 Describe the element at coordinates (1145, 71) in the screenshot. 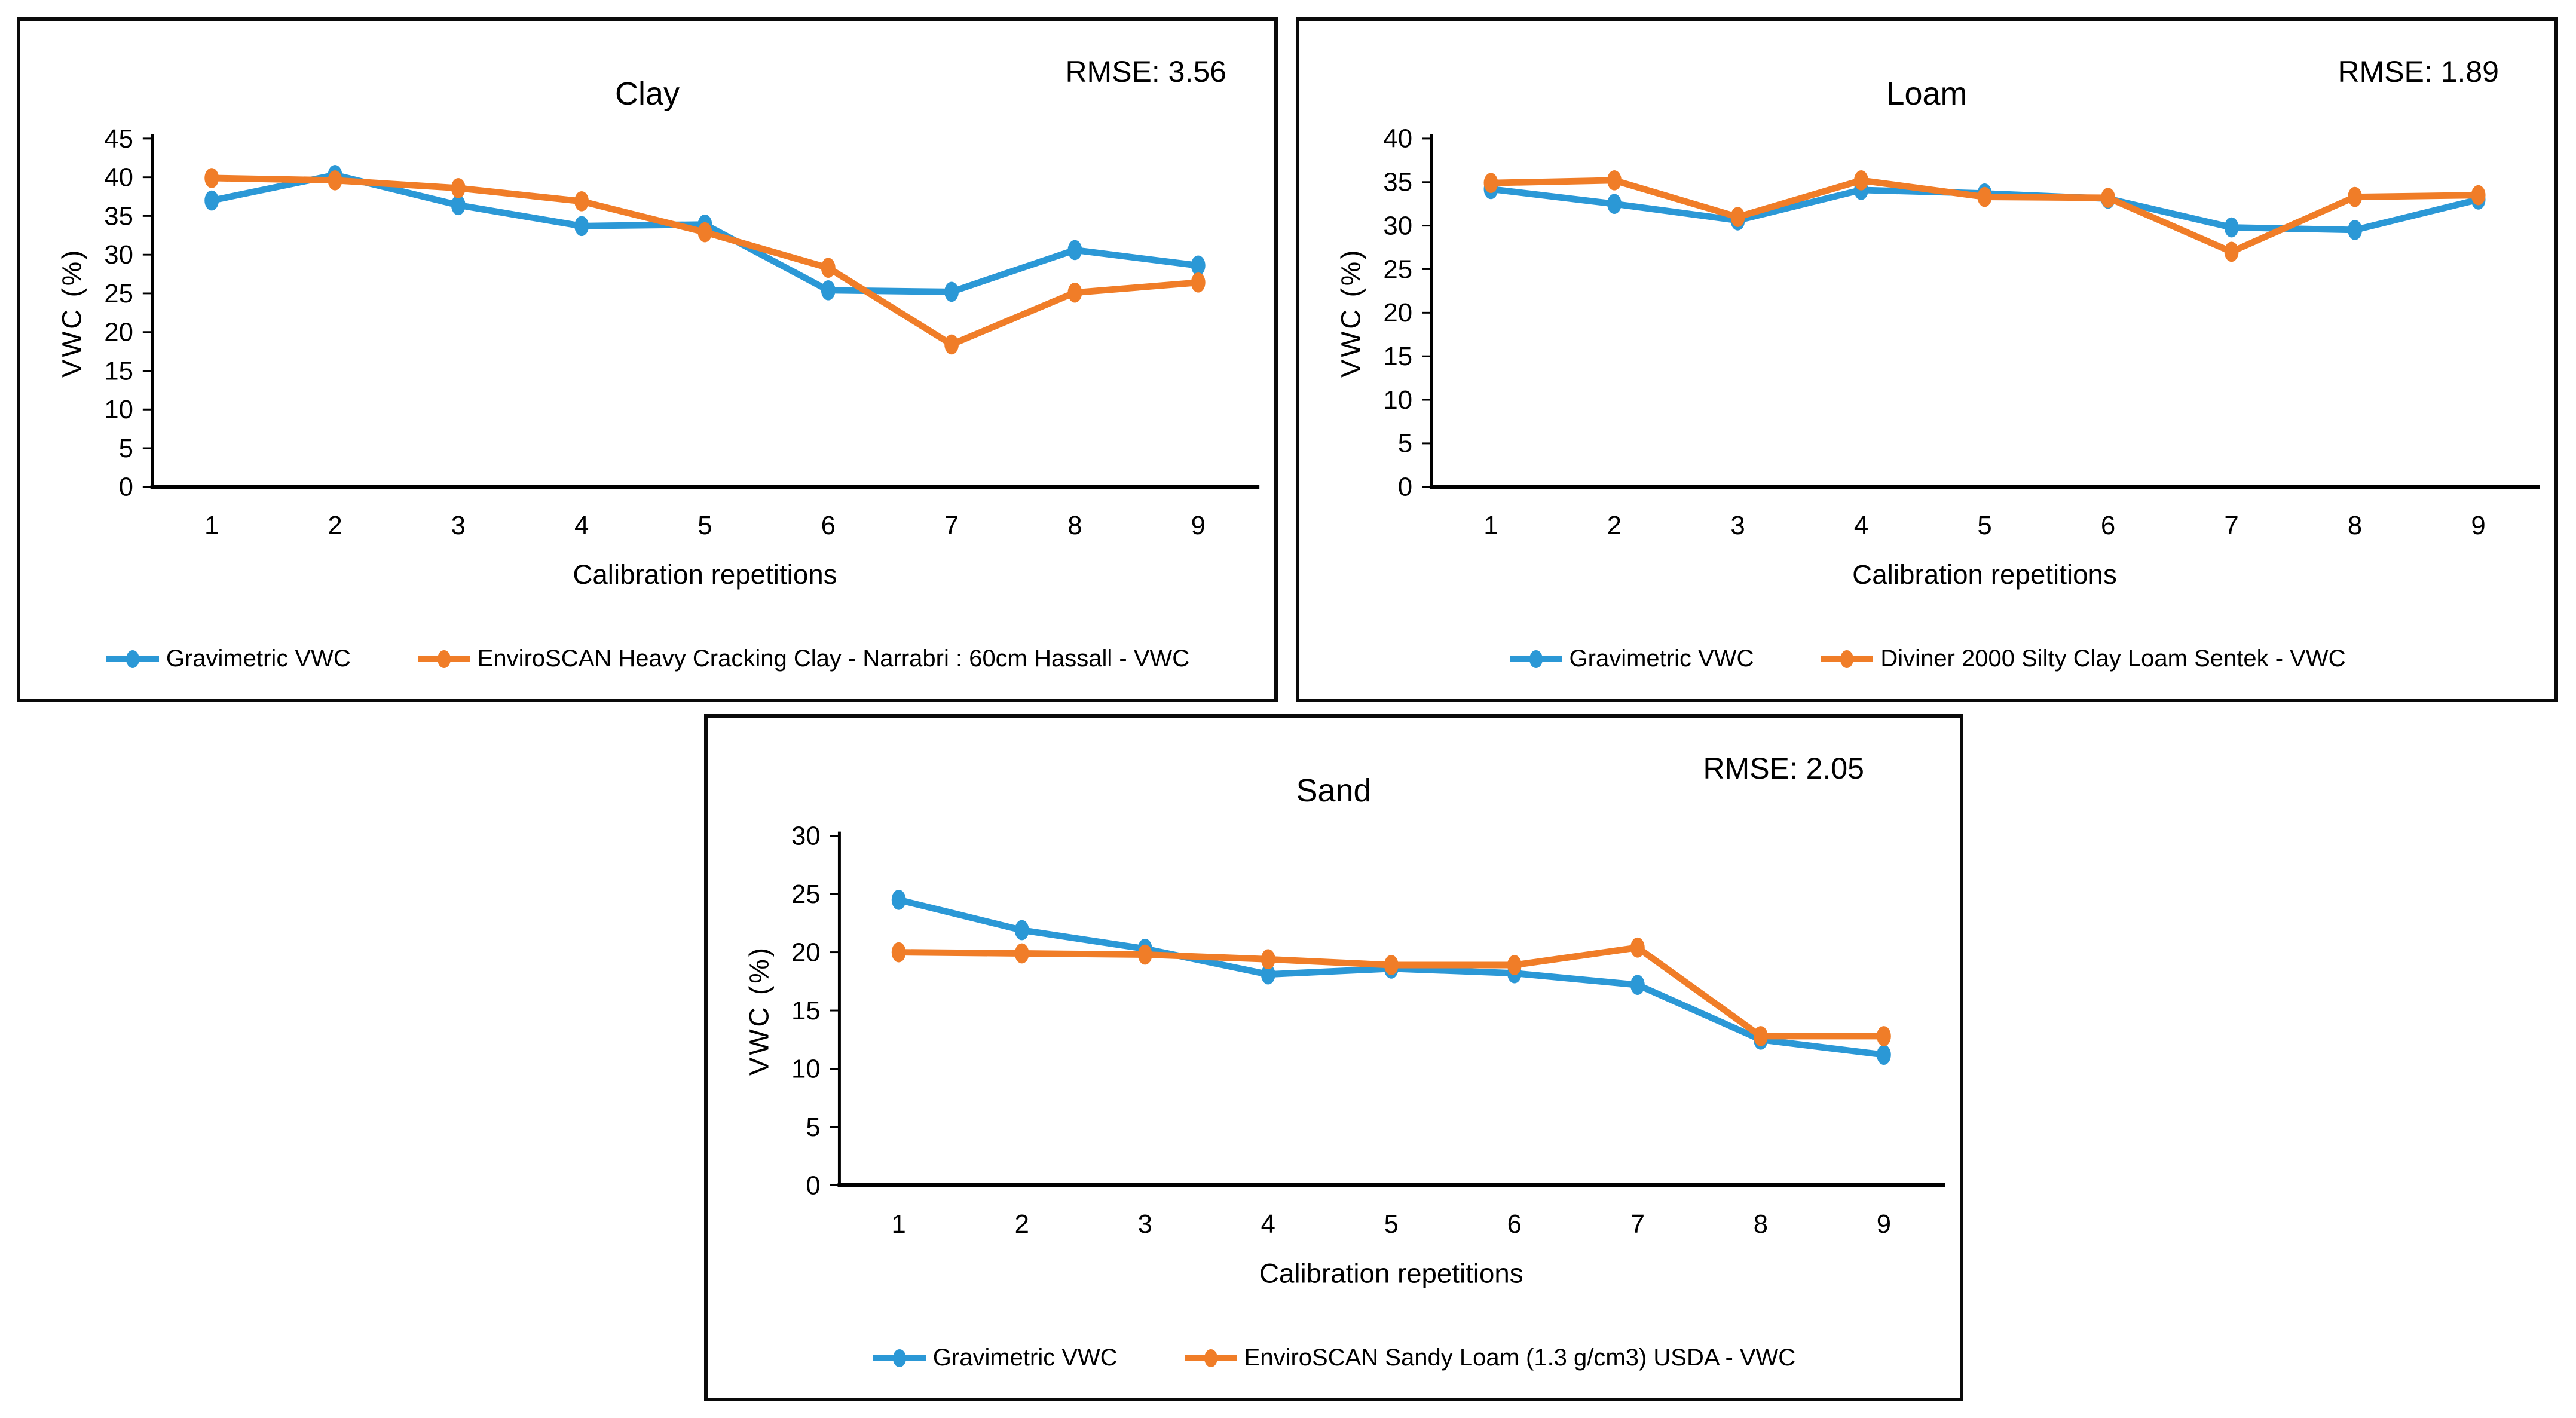

I see `rmse-value-clay: RMSE: 3.56` at that location.